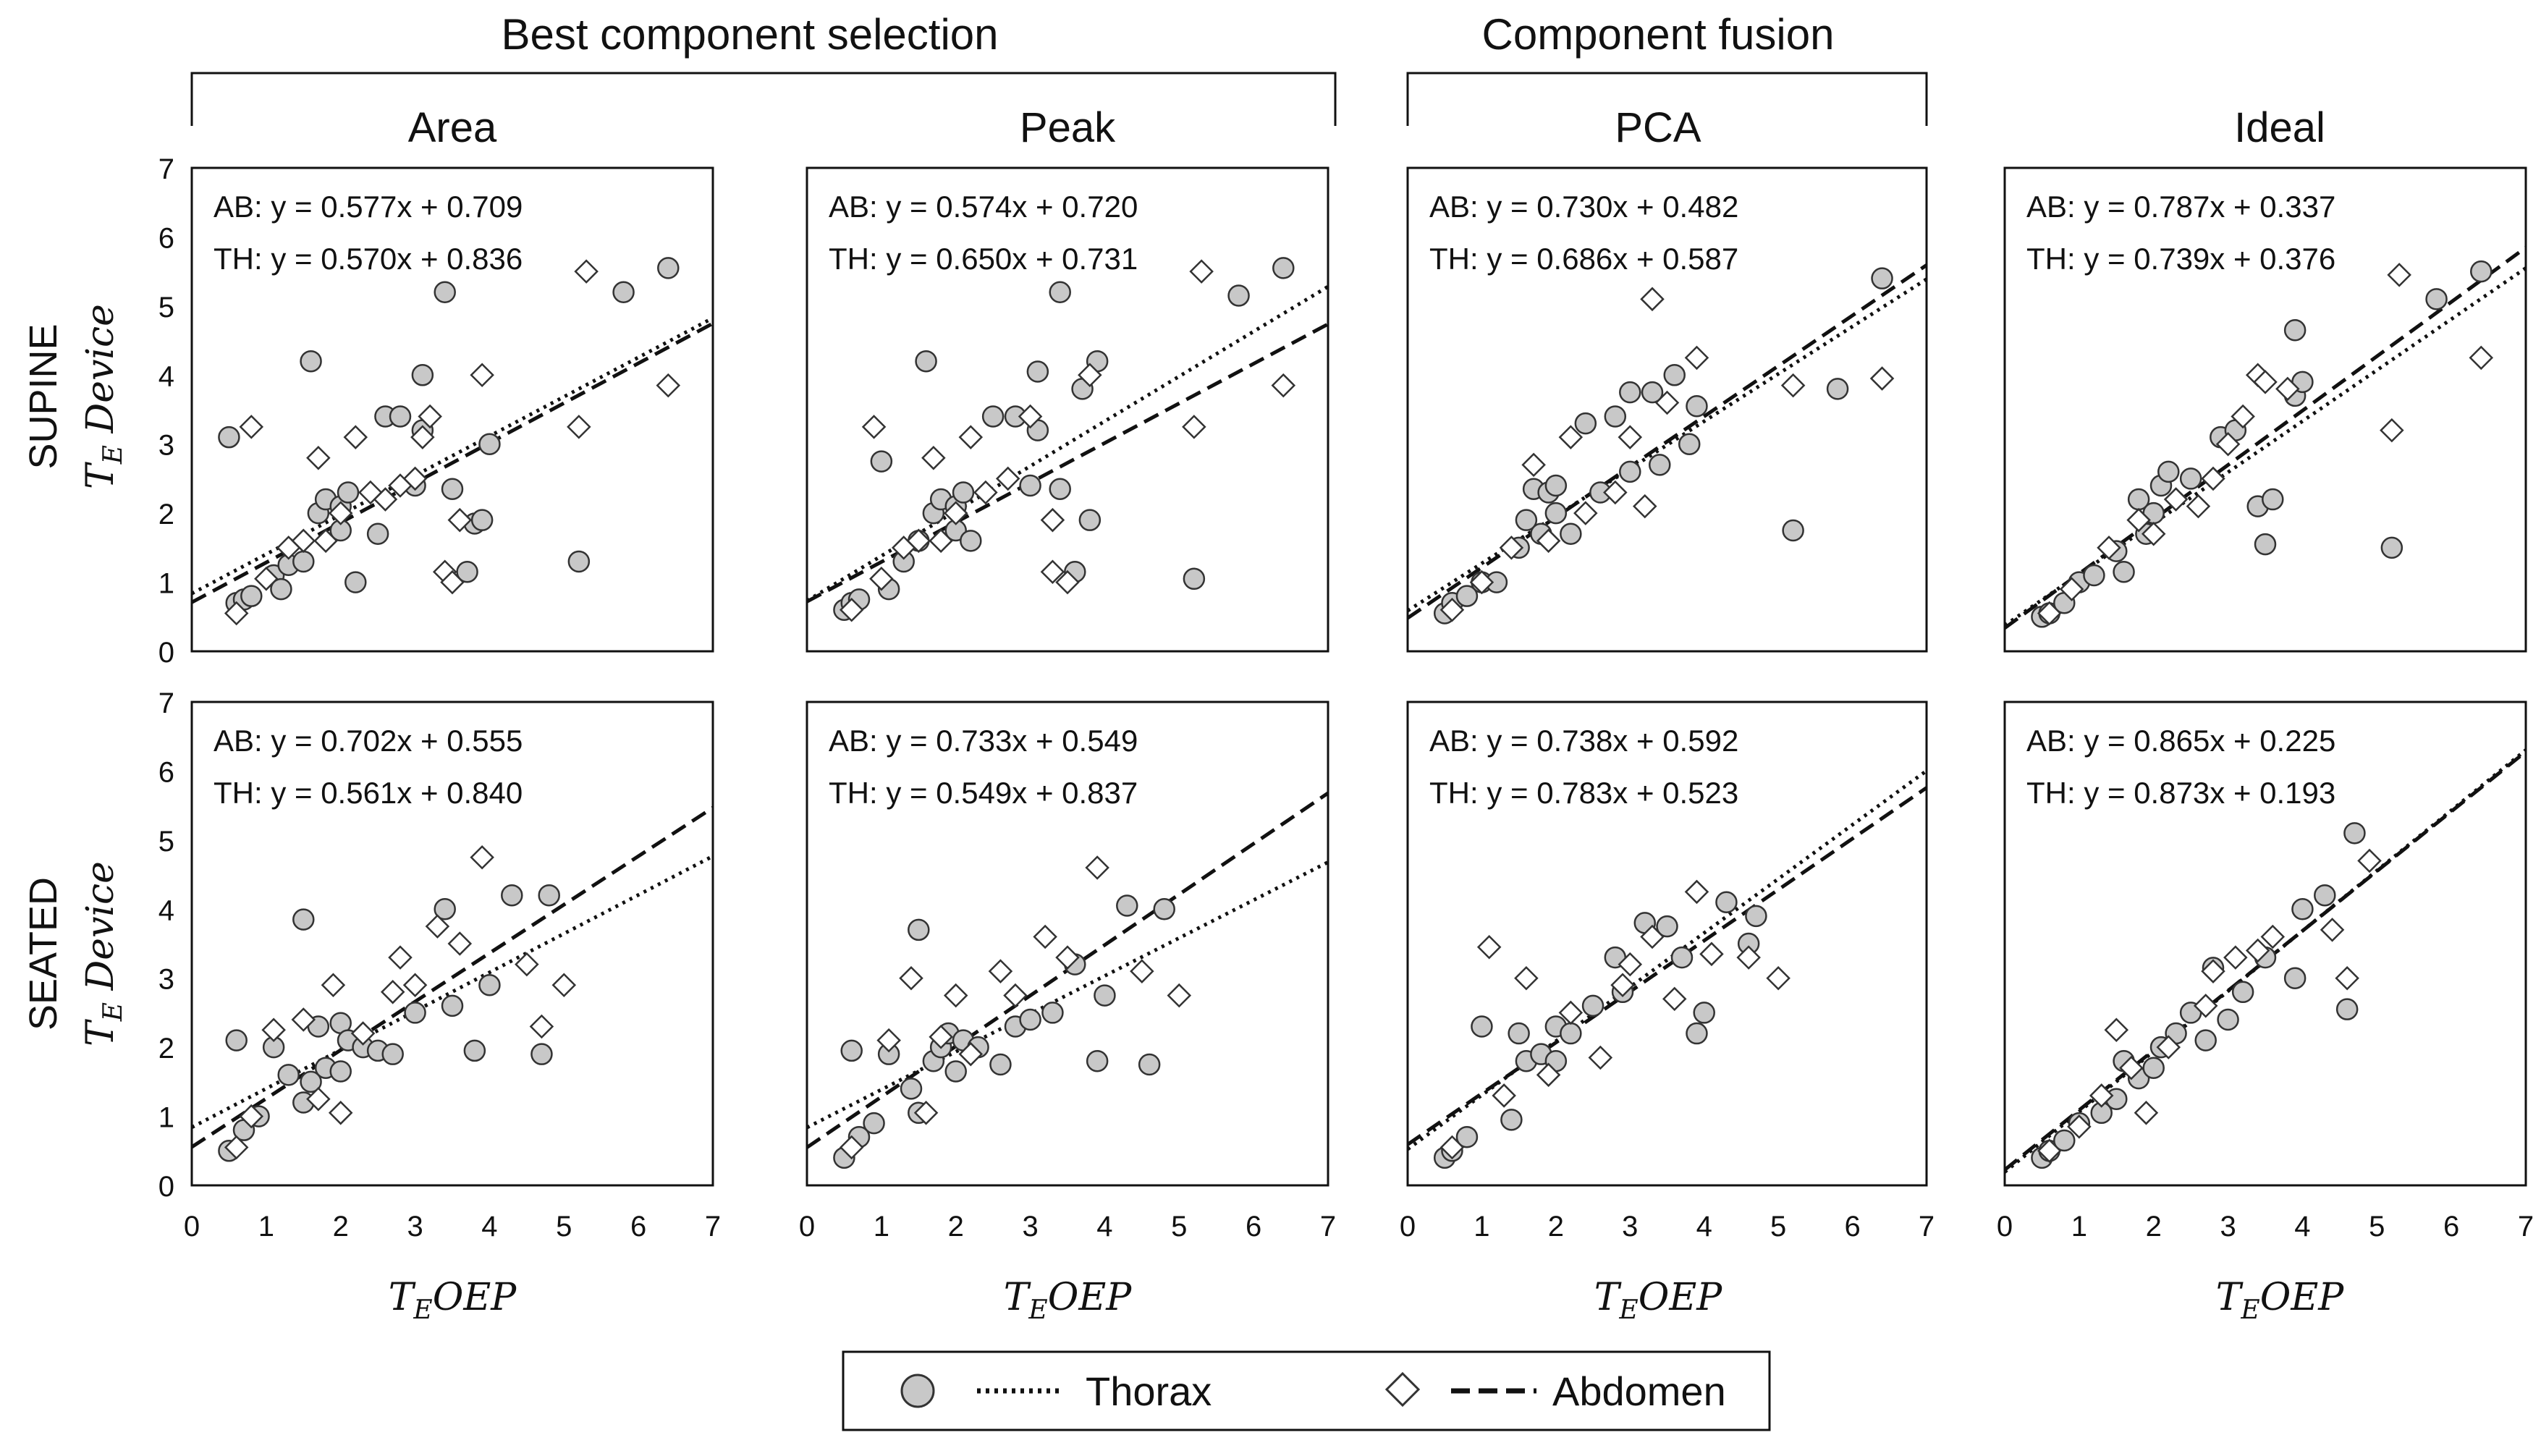 Image resolution: width=2541 pixels, height=1456 pixels. What do you see at coordinates (2228, 1227) in the screenshot?
I see `x-tick-label-seated-ideal-3: 3` at bounding box center [2228, 1227].